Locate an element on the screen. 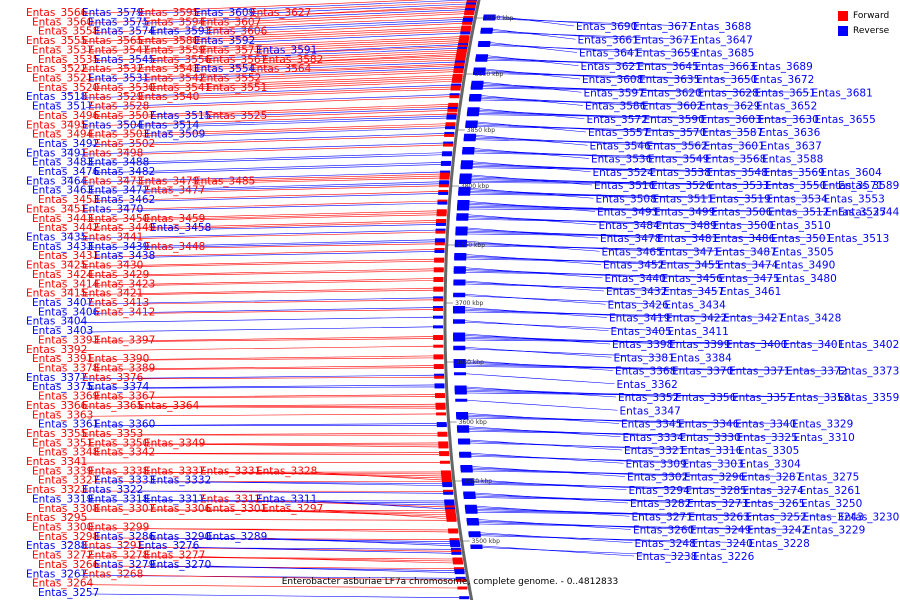  gene-label: Entas_3294 is located at coordinates (660, 491).